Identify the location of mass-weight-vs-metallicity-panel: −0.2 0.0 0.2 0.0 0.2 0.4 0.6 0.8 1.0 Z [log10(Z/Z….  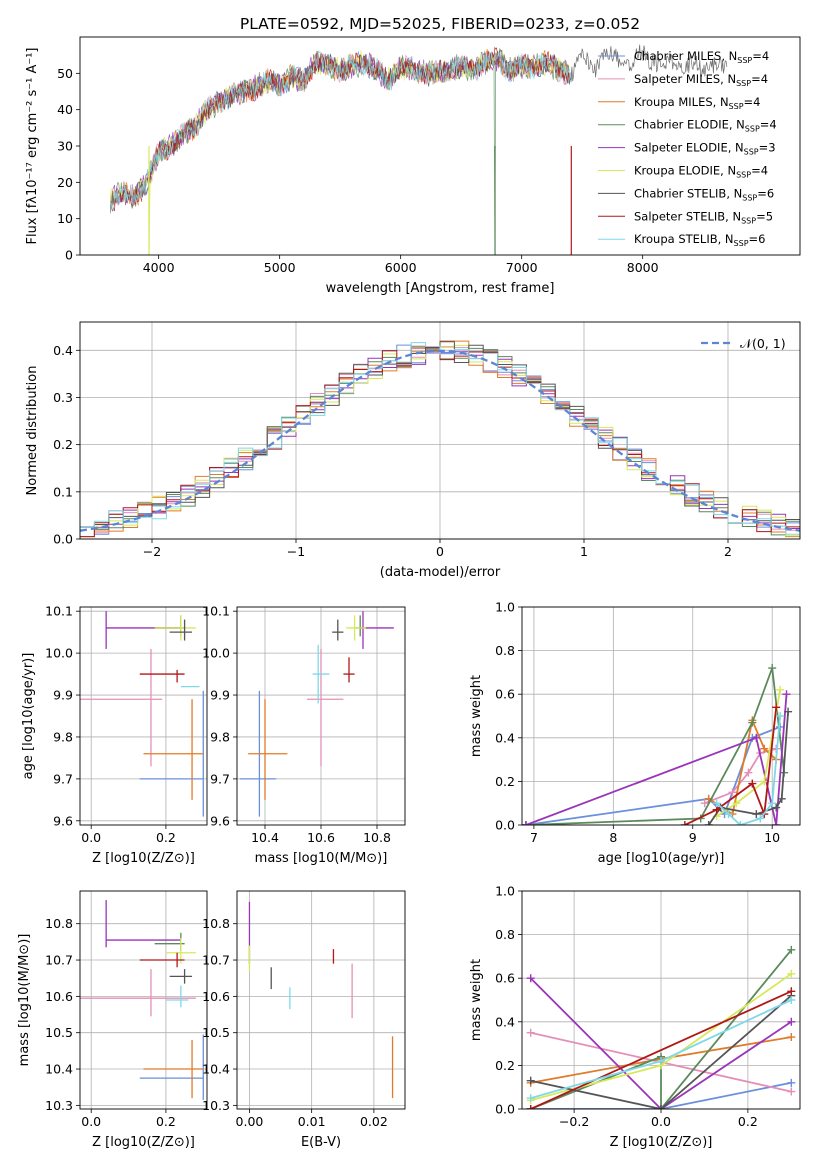
(635, 1017).